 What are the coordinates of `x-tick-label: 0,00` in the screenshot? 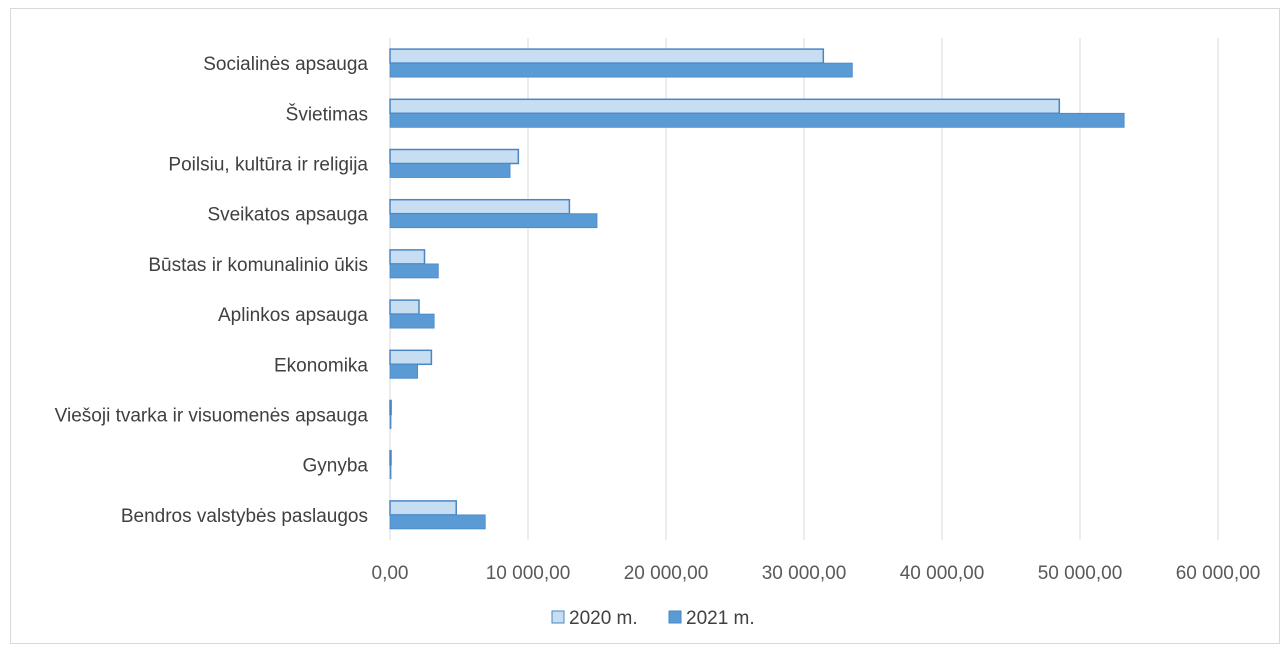 It's located at (390, 573).